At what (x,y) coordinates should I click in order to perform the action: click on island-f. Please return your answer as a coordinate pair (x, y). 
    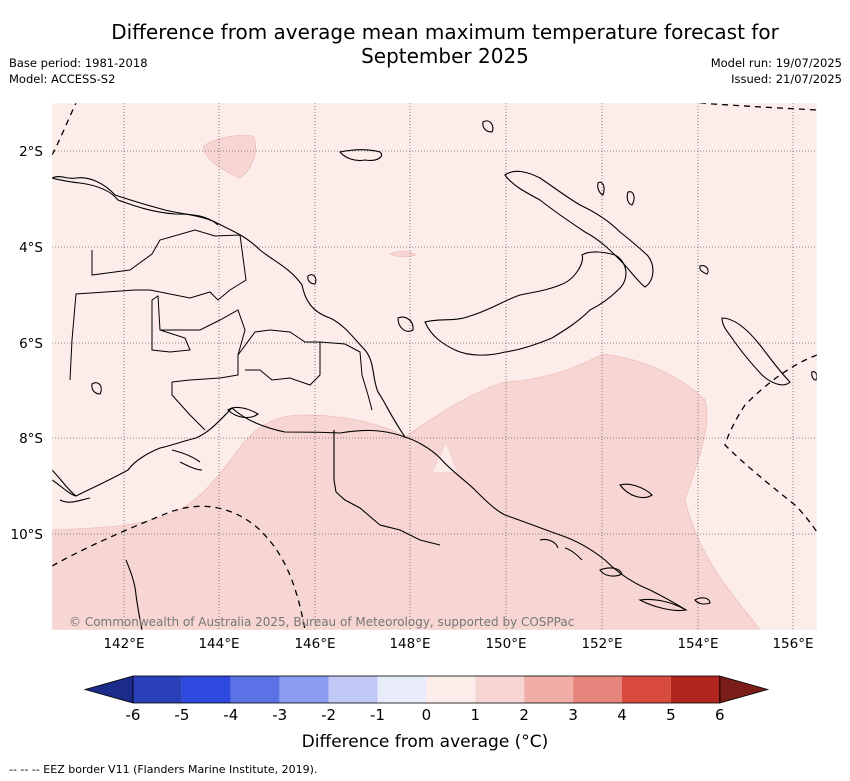
    Looking at the image, I should click on (702, 601).